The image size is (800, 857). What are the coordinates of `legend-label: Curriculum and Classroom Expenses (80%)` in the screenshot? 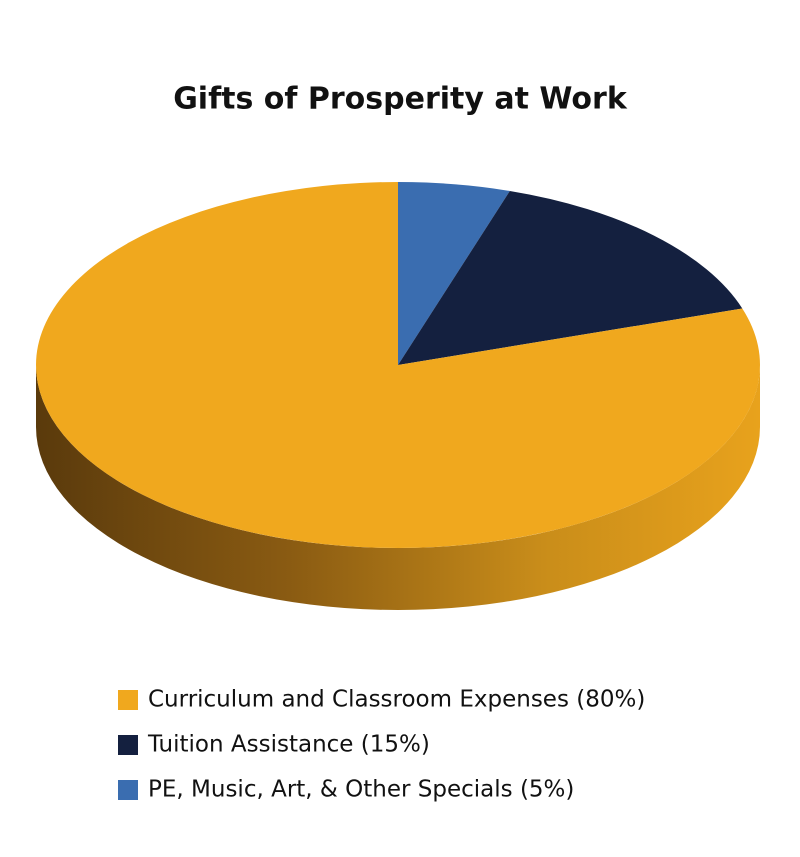 It's located at (396, 700).